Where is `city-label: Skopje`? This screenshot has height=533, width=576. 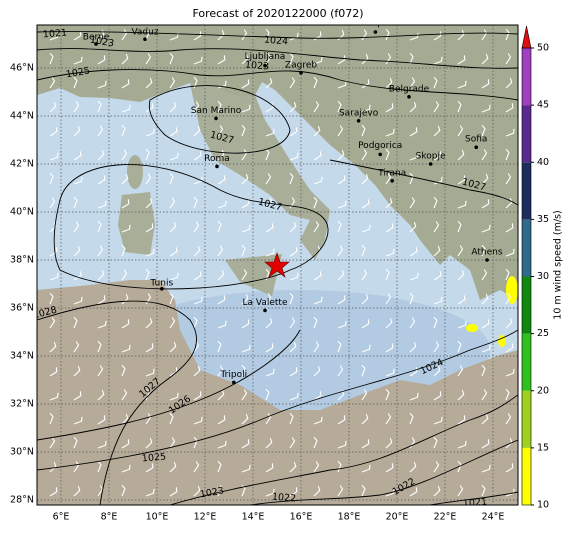 city-label: Skopje is located at coordinates (431, 157).